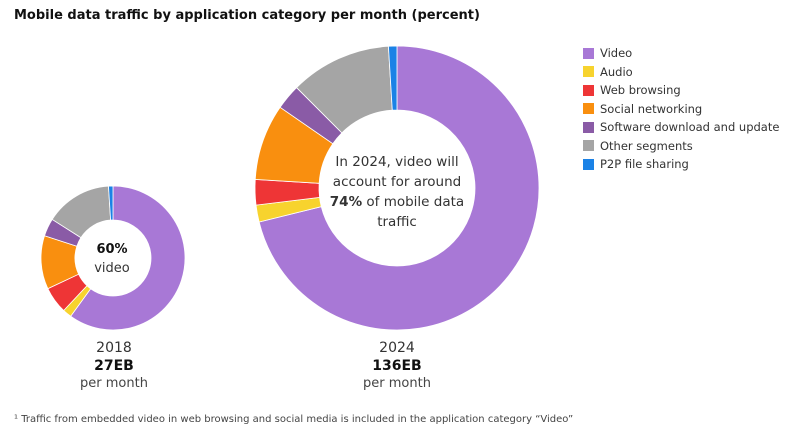  Describe the element at coordinates (646, 145) in the screenshot. I see `legend-label: Other segments` at that location.